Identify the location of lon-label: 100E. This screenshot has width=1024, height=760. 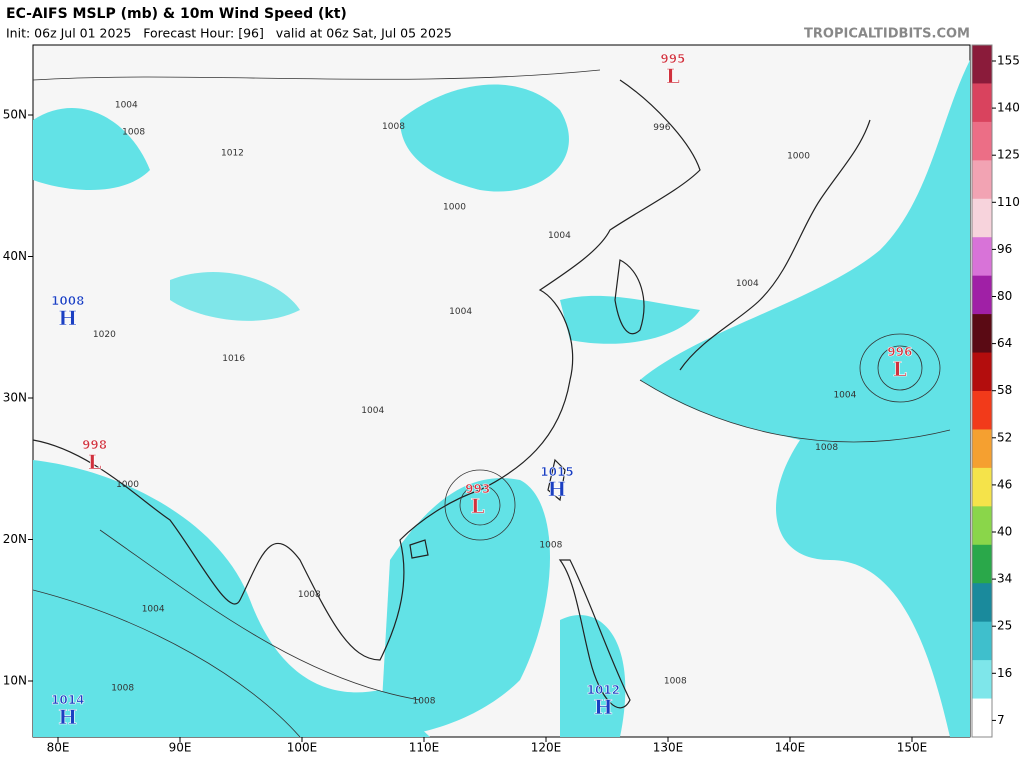
(302, 748).